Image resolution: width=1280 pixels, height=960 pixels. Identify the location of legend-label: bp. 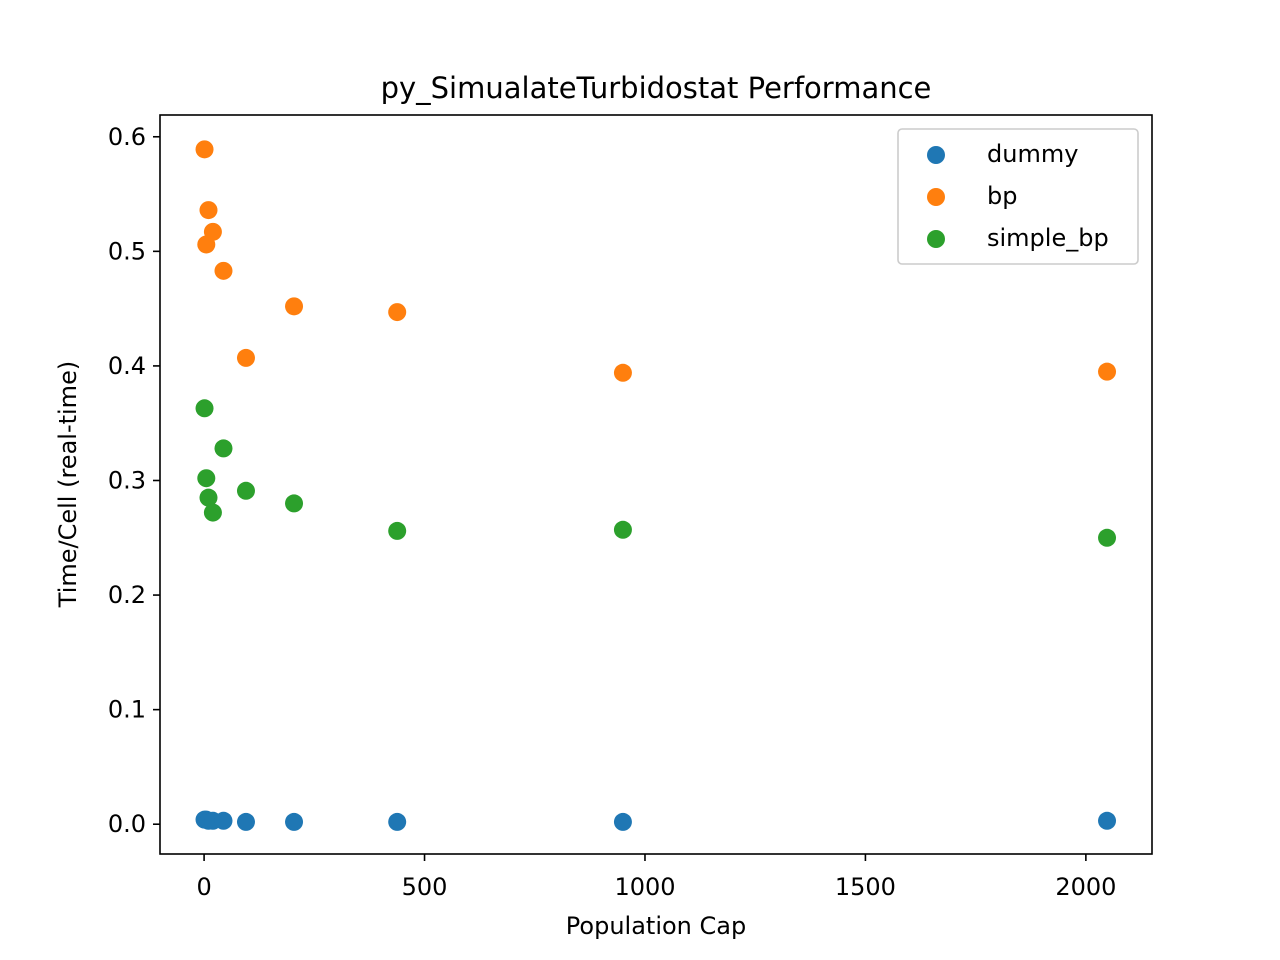
(1002, 196).